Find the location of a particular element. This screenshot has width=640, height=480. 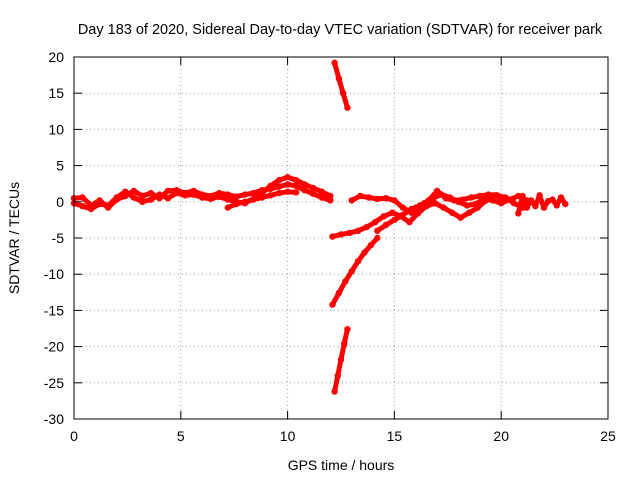

x-tick-label: 20 is located at coordinates (501, 436).